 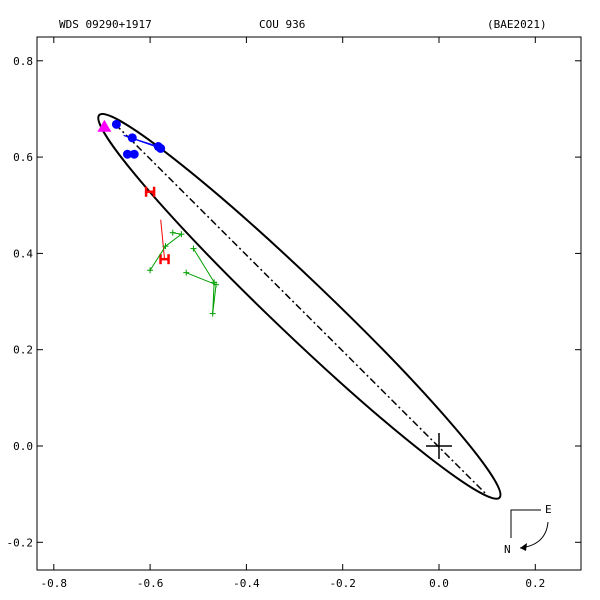 I want to click on speckle-point, so click(x=104, y=125).